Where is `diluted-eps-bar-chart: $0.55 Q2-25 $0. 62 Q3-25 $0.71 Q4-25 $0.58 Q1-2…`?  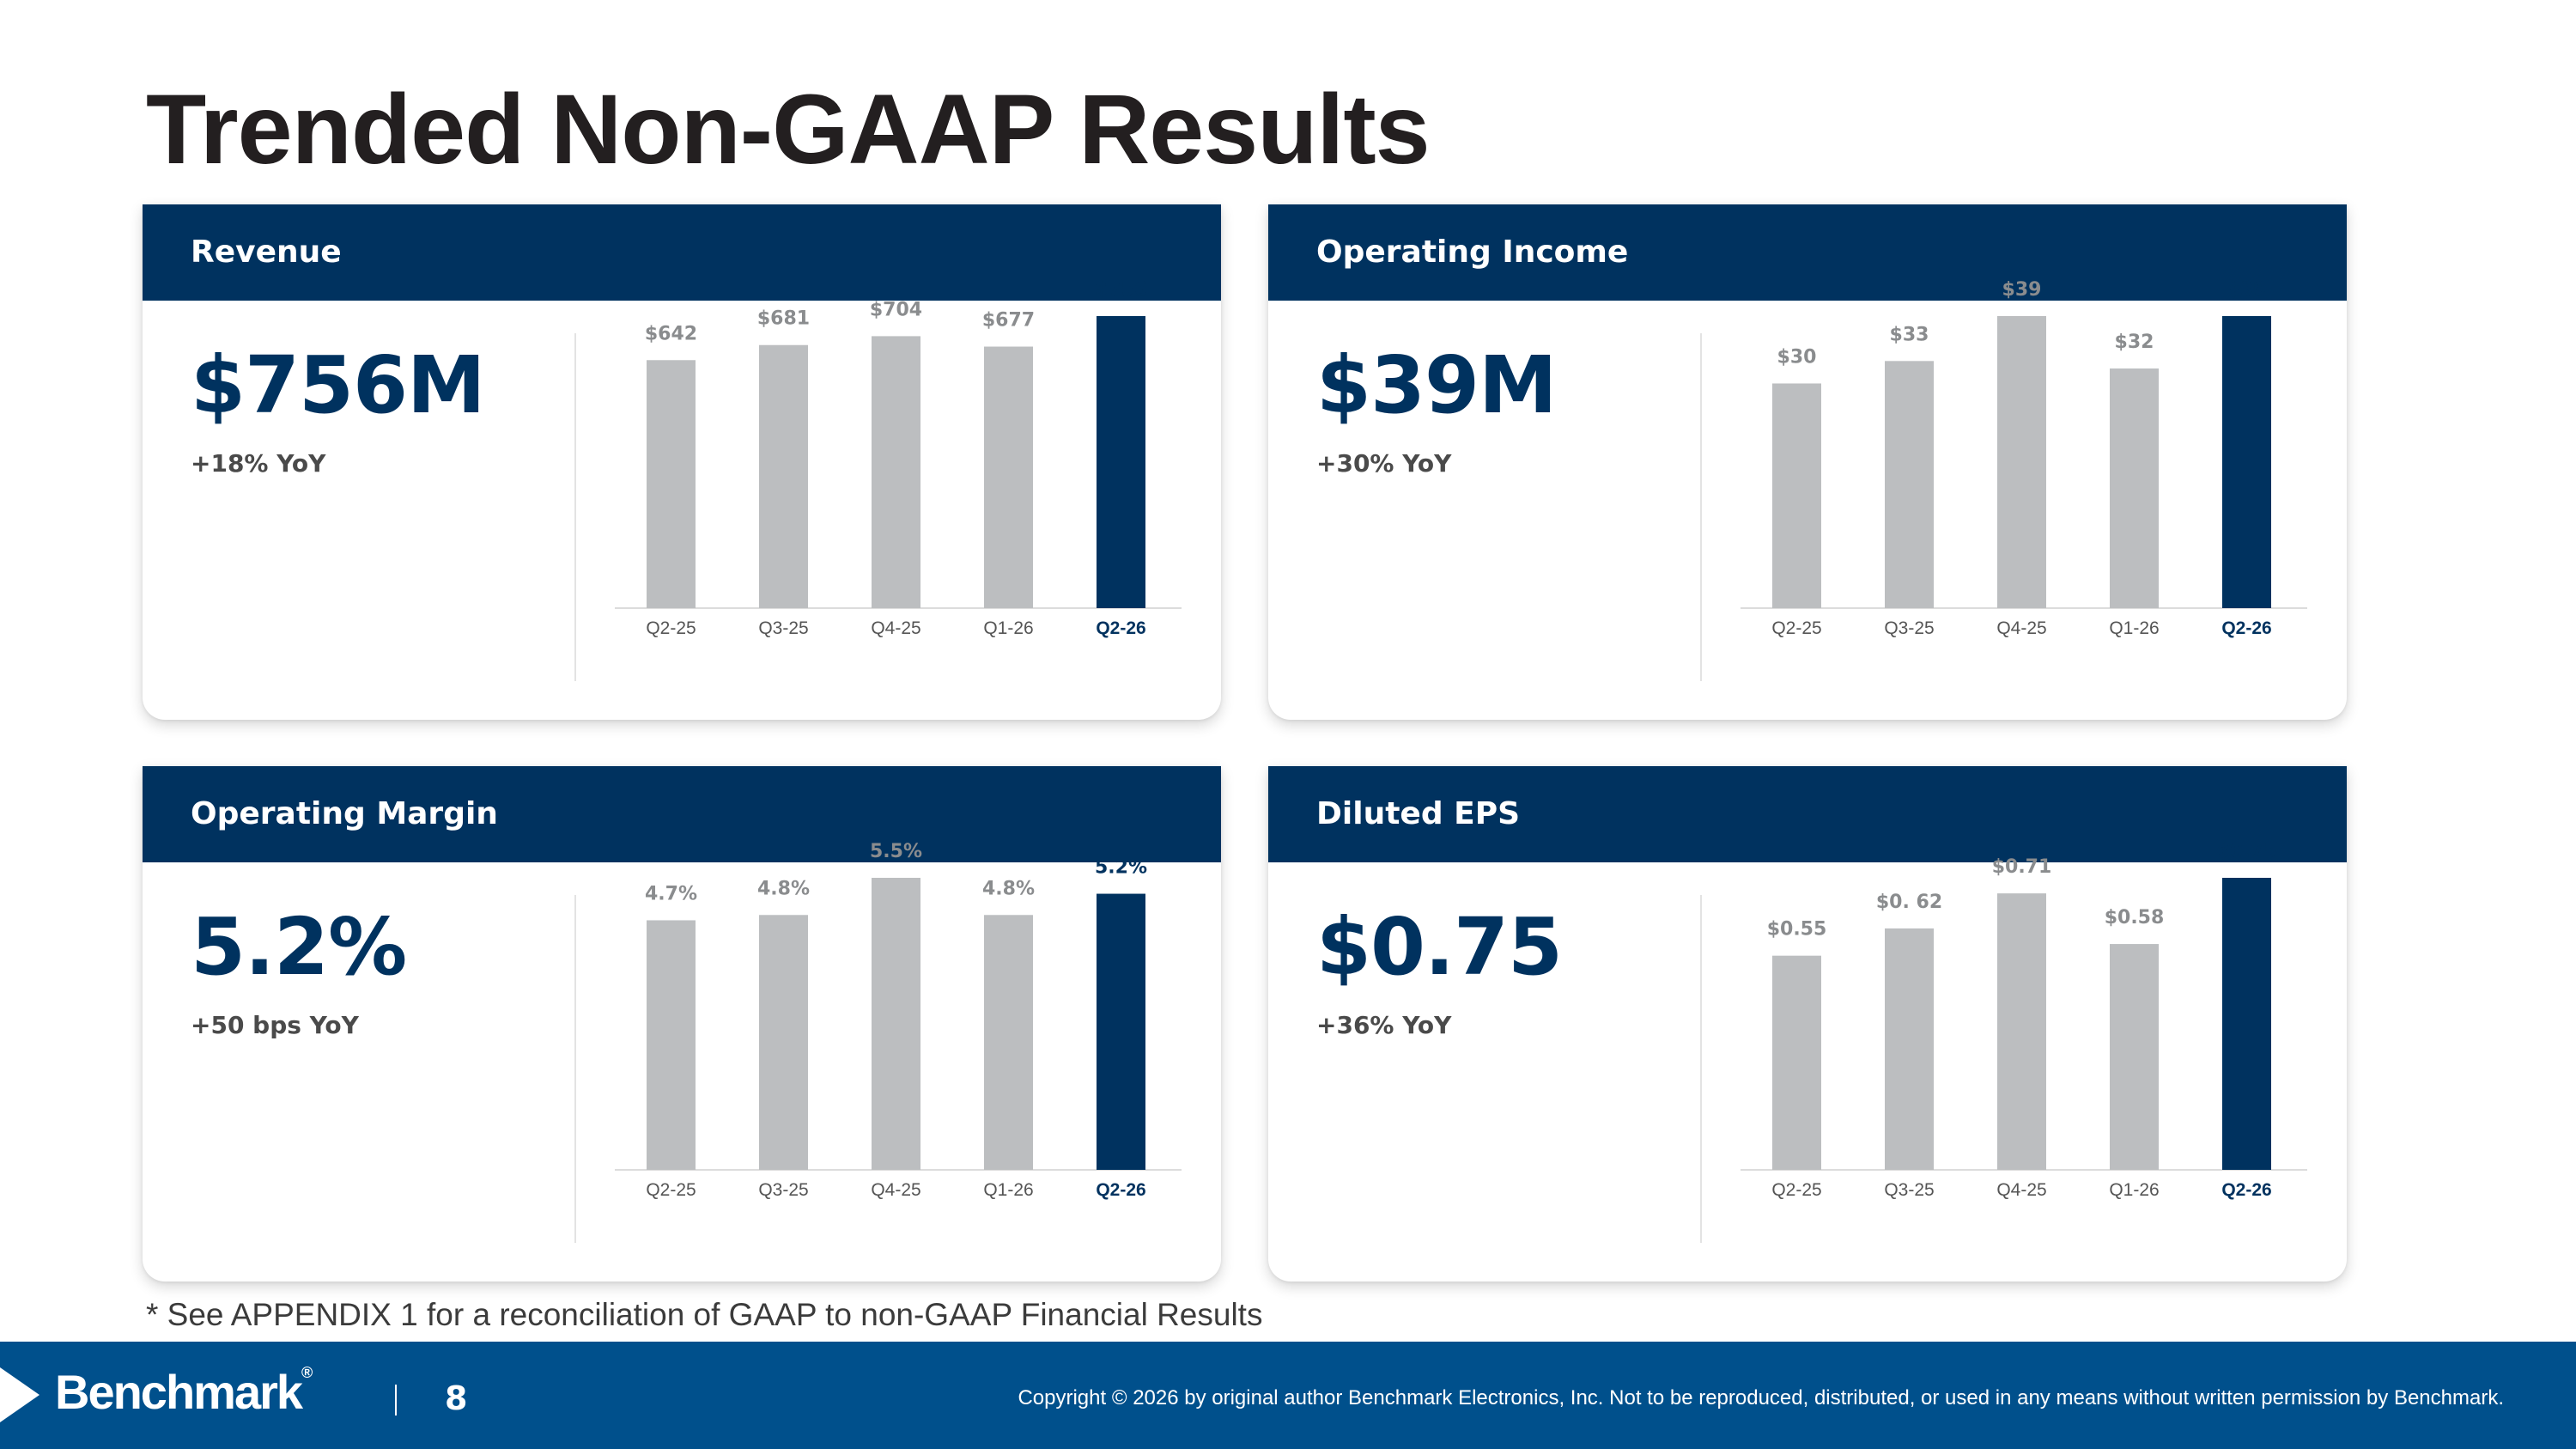 diluted-eps-bar-chart: $0.55 Q2-25 $0. 62 Q3-25 $0.71 Q4-25 $0.58 Q1-2… is located at coordinates (2024, 1020).